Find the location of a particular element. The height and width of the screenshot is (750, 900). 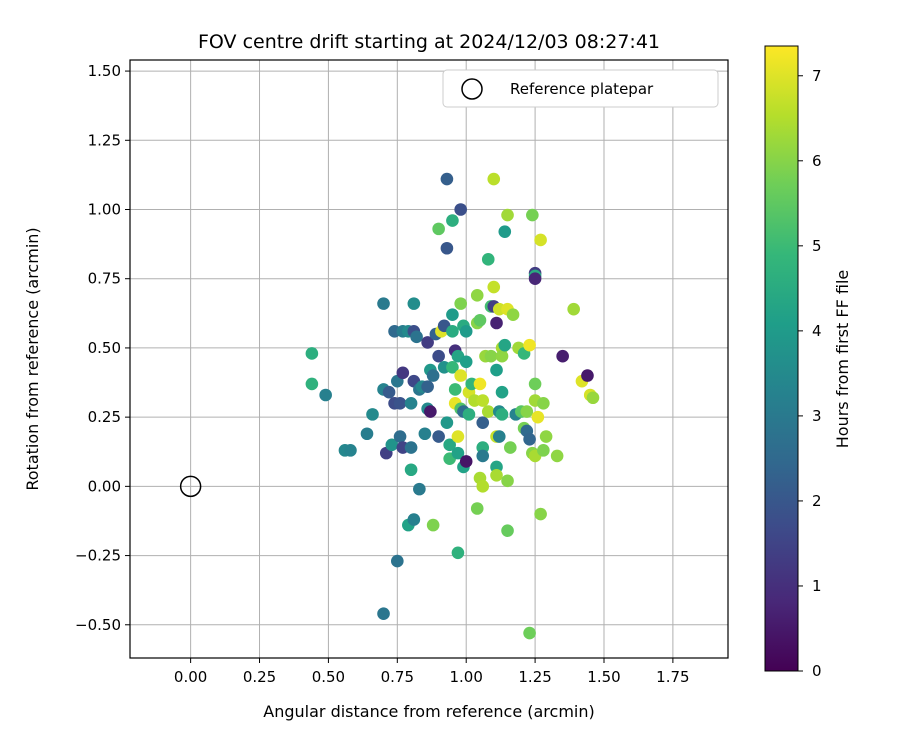

y-tick-label: −0.25 is located at coordinates (98, 556).